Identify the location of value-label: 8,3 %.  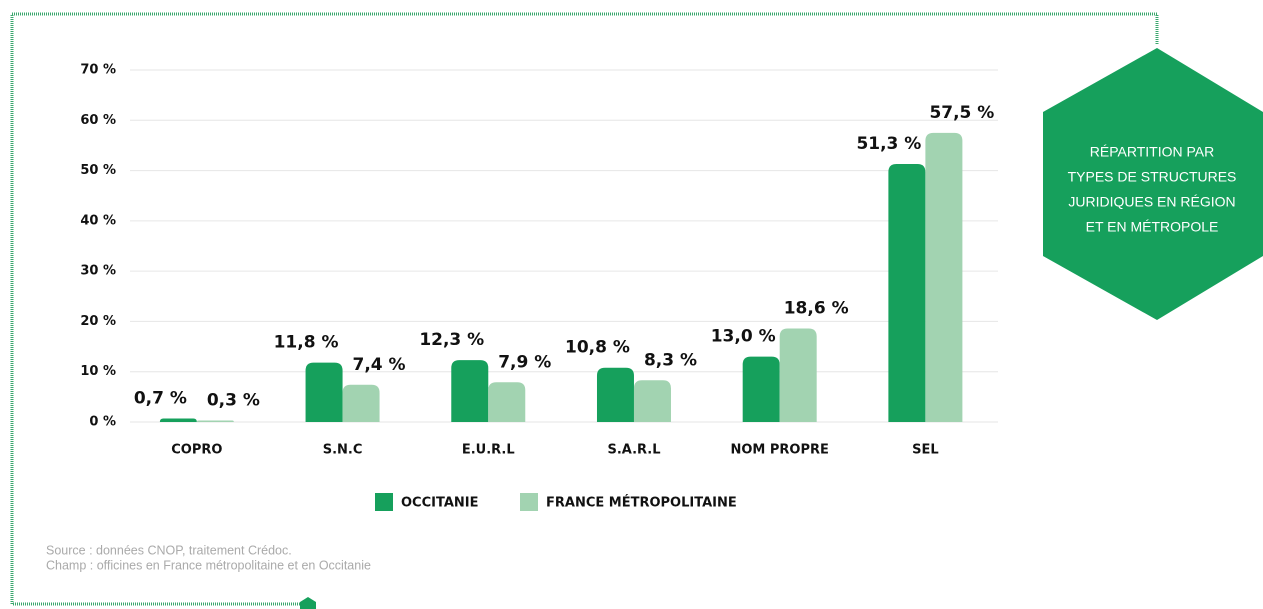
(670, 360).